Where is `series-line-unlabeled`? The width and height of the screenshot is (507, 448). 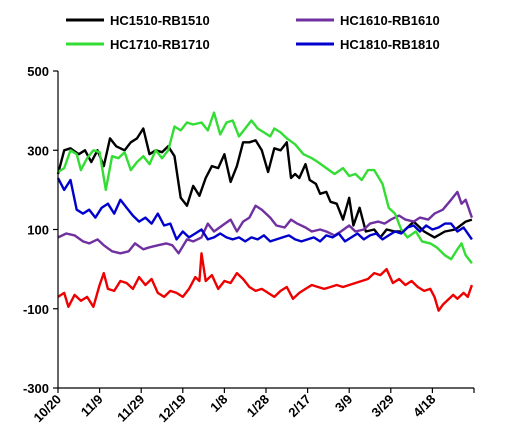 series-line-unlabeled is located at coordinates (265, 282).